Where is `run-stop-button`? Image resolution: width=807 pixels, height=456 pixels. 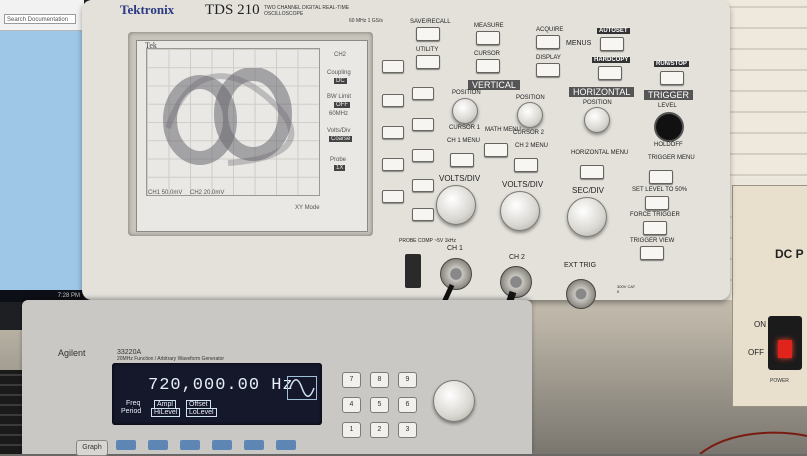 run-stop-button is located at coordinates (672, 78).